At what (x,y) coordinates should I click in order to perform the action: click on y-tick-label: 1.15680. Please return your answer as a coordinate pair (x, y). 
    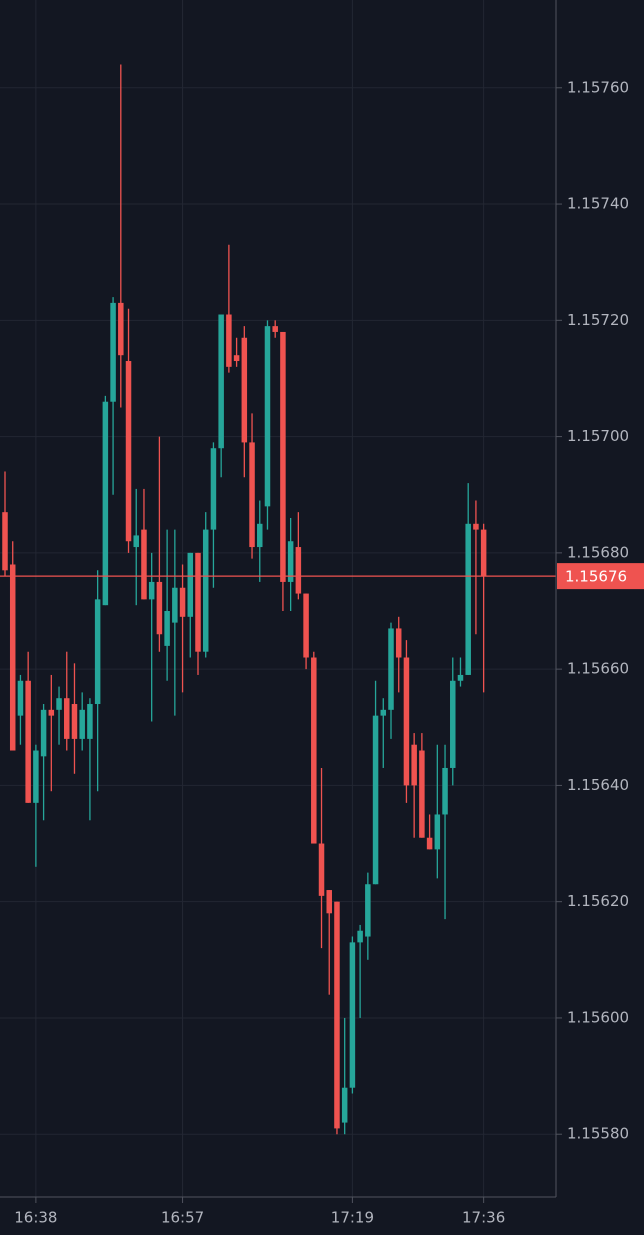
    Looking at the image, I should click on (598, 552).